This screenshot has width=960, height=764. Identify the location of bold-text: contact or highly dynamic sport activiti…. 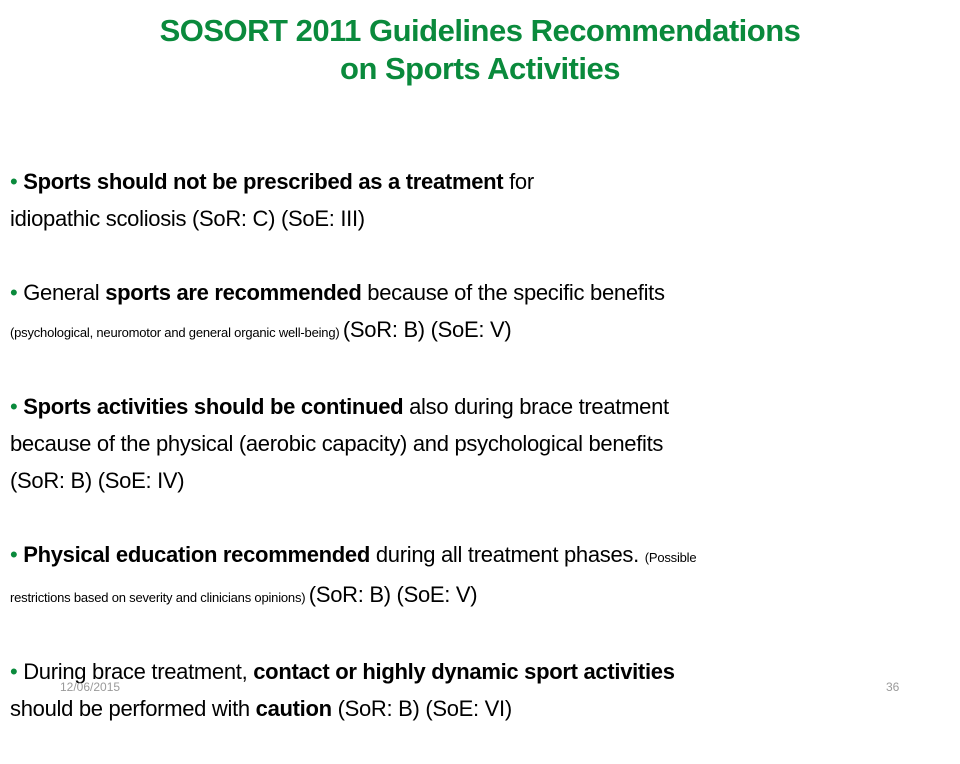
(464, 671).